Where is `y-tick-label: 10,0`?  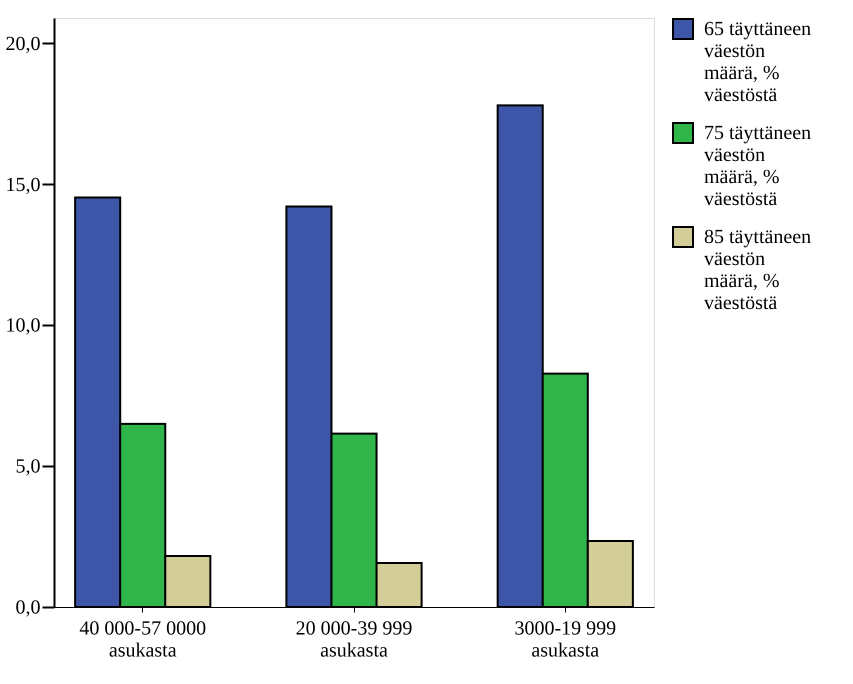
y-tick-label: 10,0 is located at coordinates (23, 325).